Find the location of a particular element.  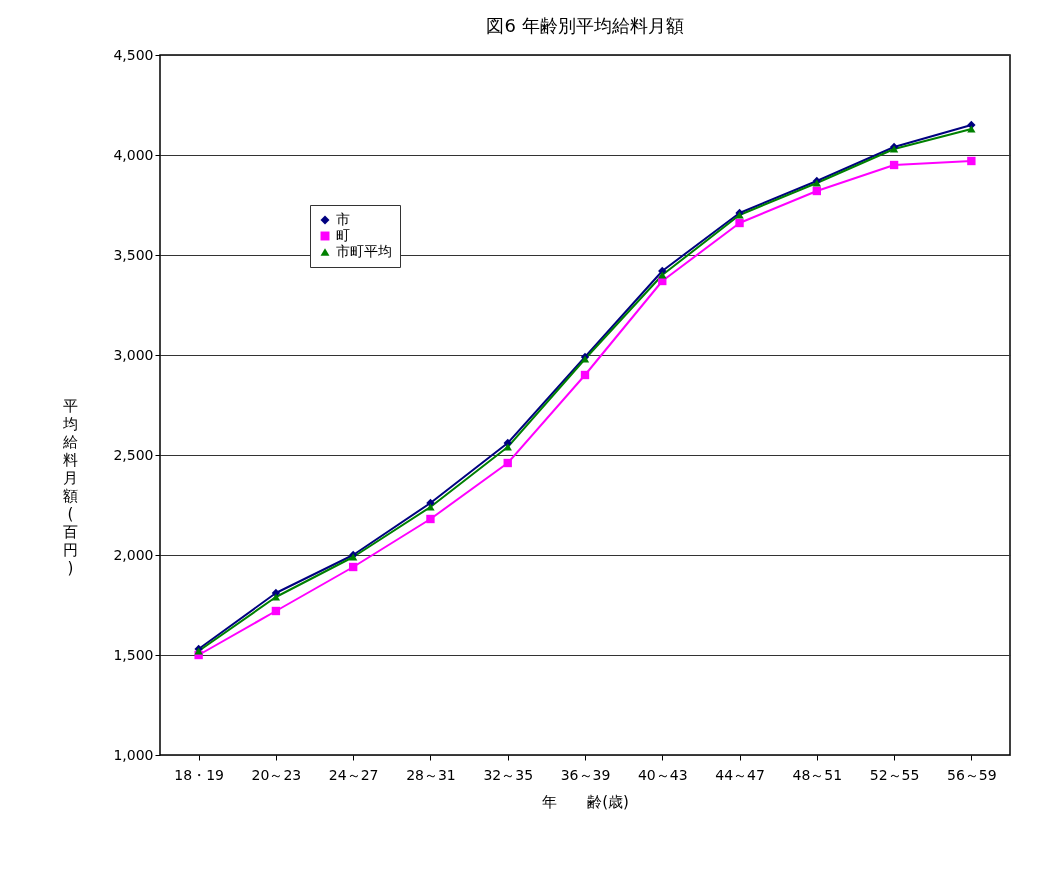

y-tick-label: 4,500 is located at coordinates (133, 54).